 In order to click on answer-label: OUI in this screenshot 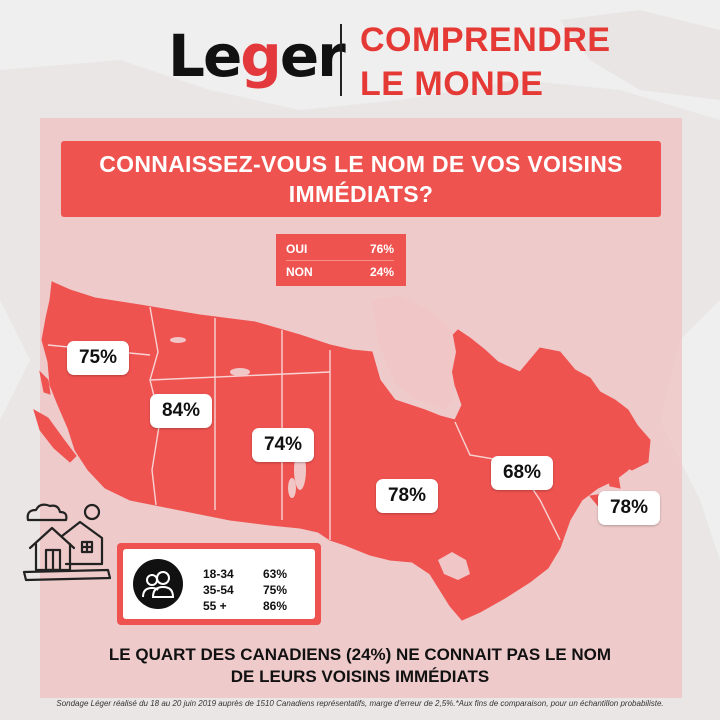, I will do `click(297, 249)`.